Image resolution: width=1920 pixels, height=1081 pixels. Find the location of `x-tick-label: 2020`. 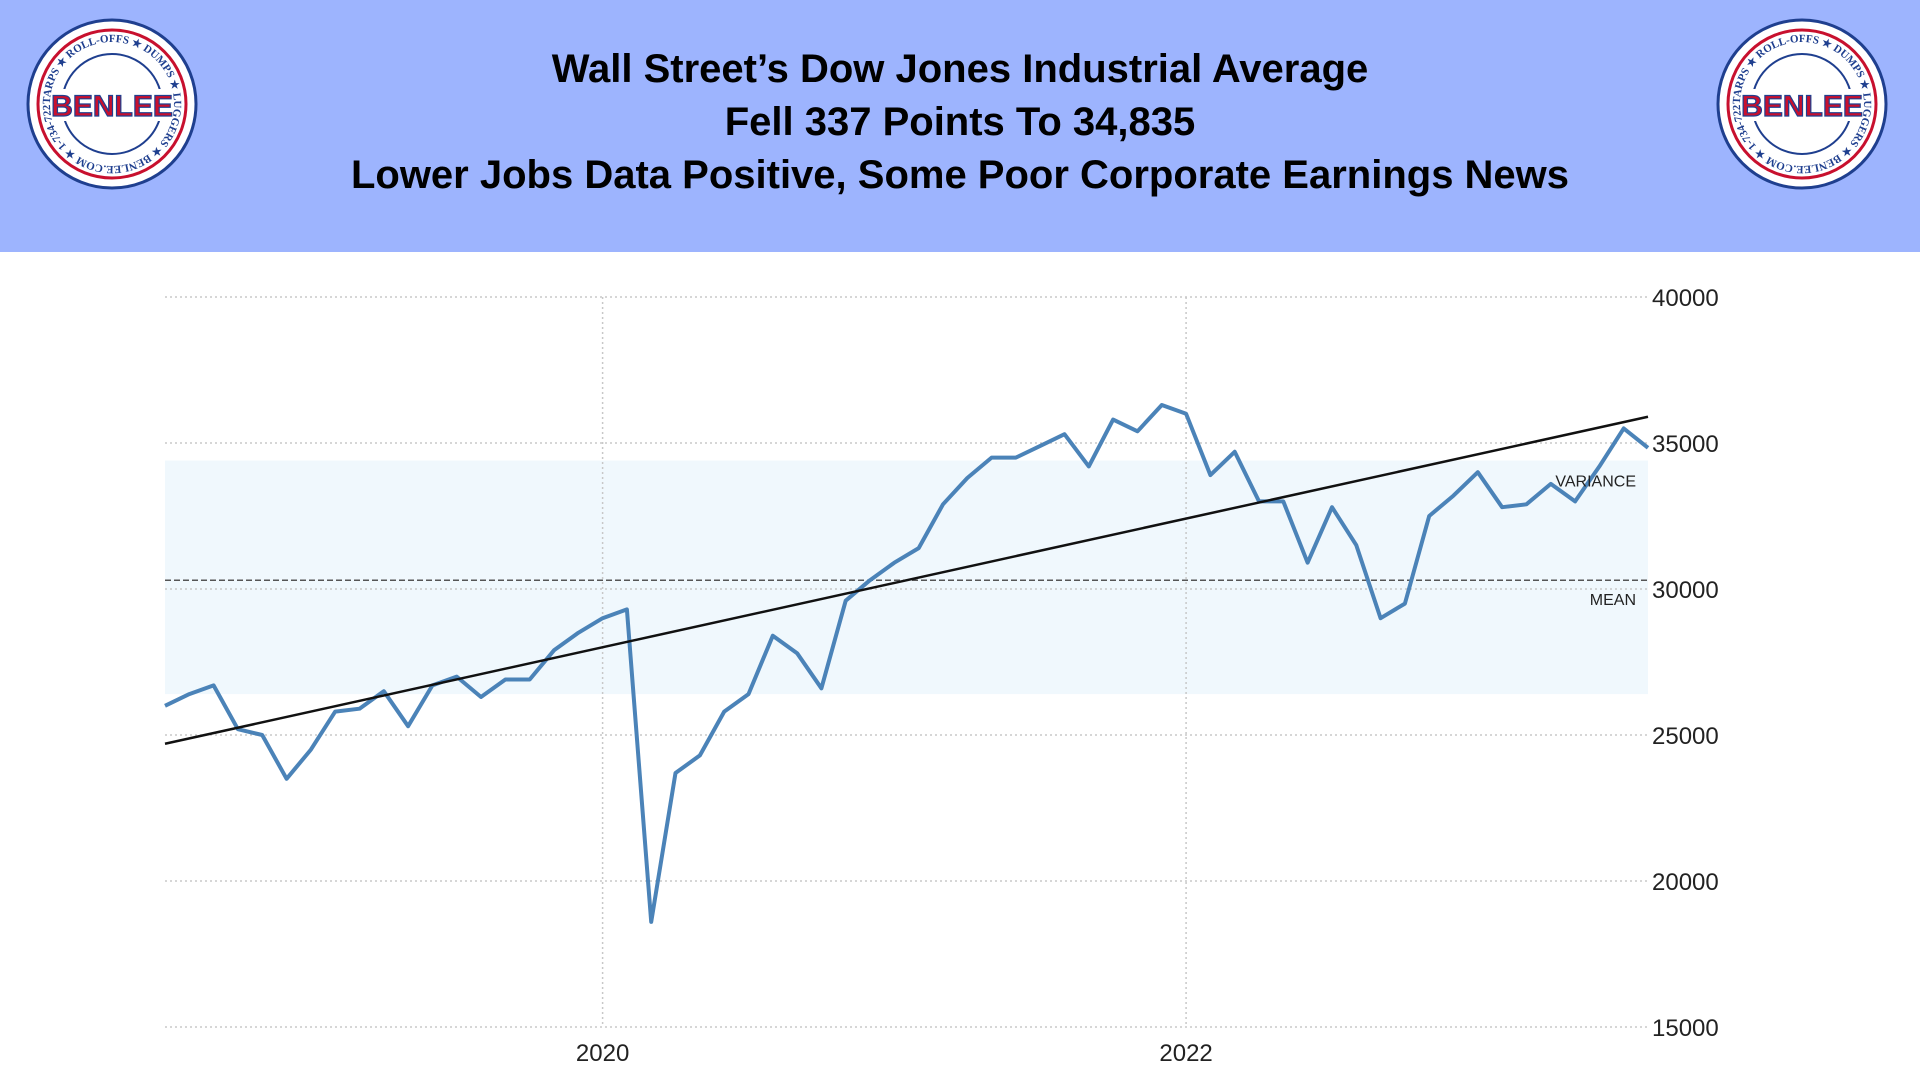

x-tick-label: 2020 is located at coordinates (602, 1053).